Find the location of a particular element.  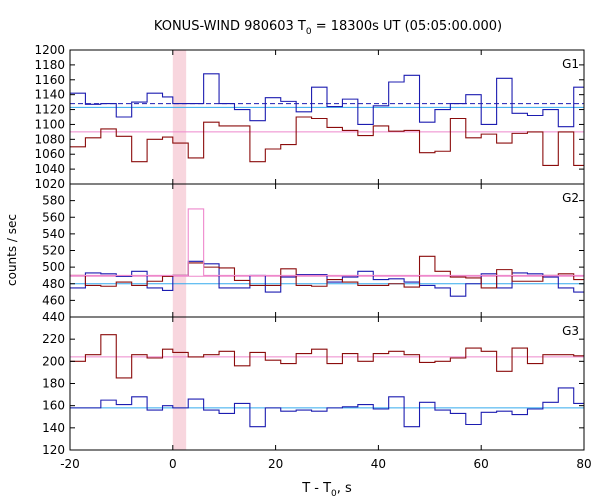

y-tick-label: 1040 is located at coordinates (49, 169).